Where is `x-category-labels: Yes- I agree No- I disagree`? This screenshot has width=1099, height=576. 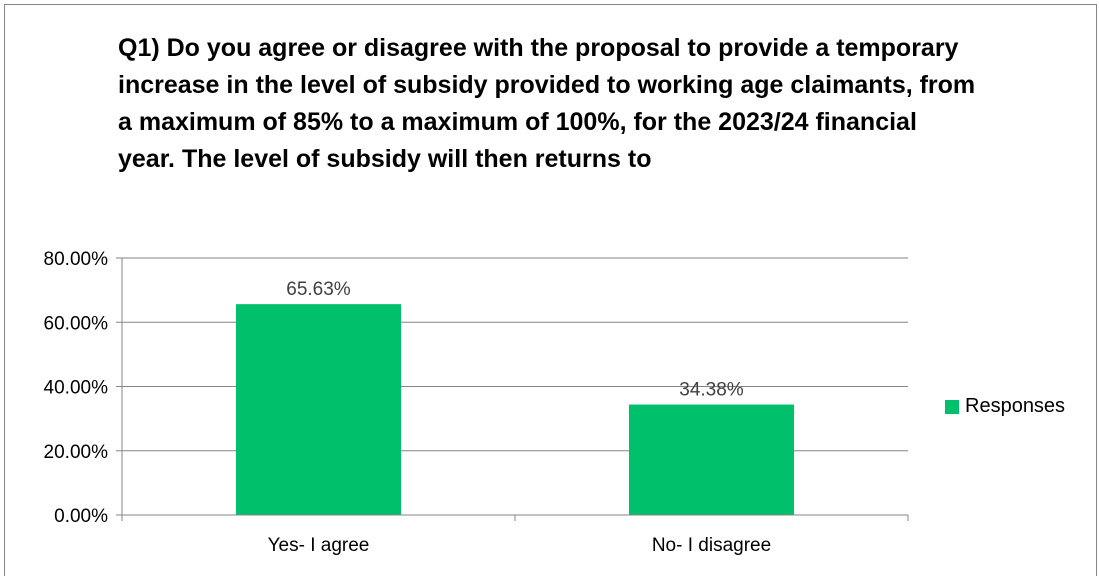 x-category-labels: Yes- I agree No- I disagree is located at coordinates (520, 545).